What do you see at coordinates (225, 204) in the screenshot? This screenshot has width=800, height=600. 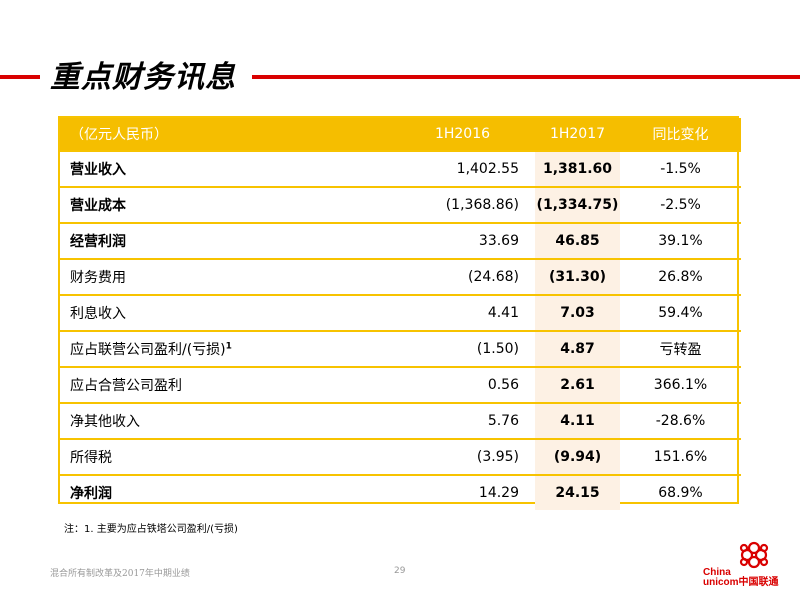 I see `row-label: 营业成本` at bounding box center [225, 204].